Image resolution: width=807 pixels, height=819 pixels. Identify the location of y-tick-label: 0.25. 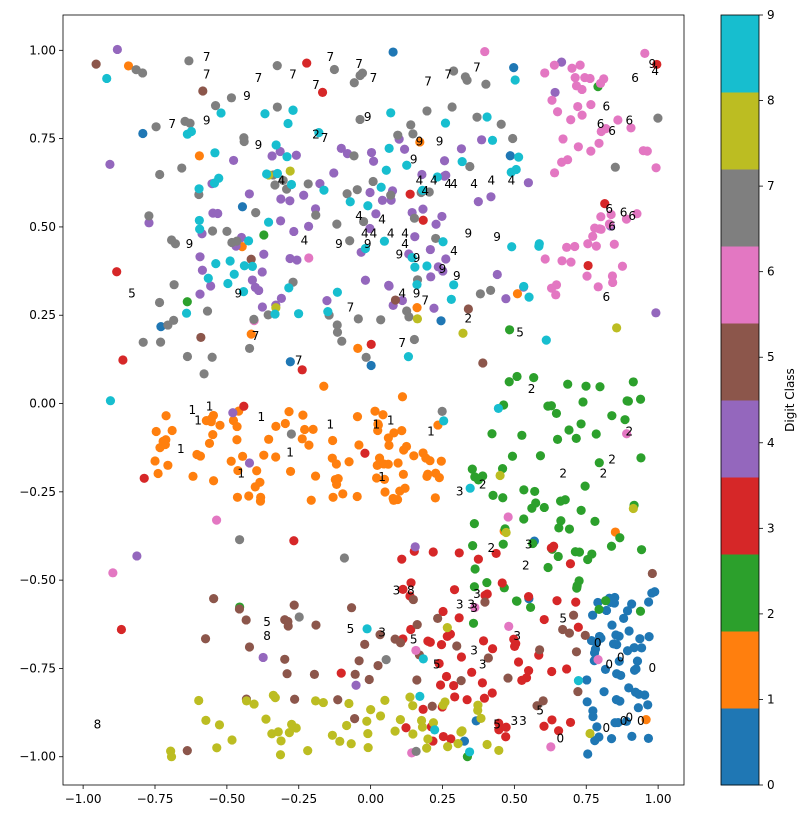
(42, 315).